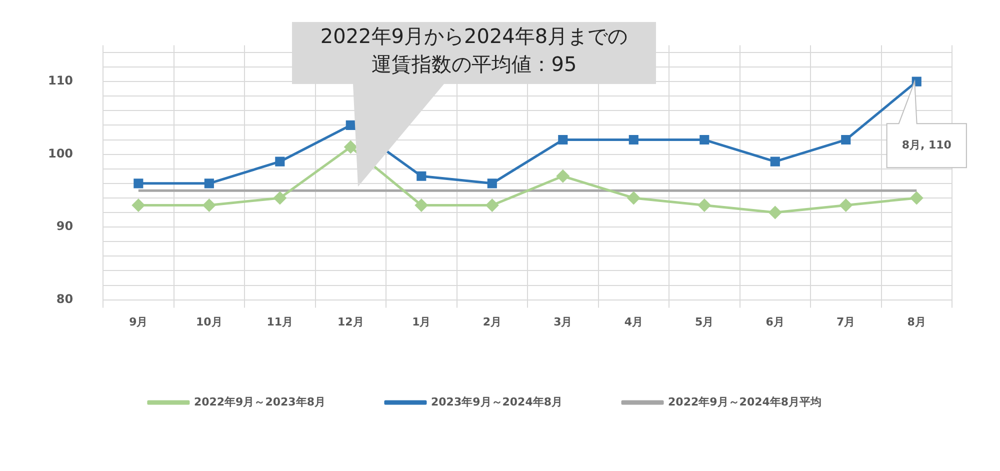 This screenshot has width=1000, height=471. Describe the element at coordinates (61, 81) in the screenshot. I see `y-tick-label: 110` at that location.